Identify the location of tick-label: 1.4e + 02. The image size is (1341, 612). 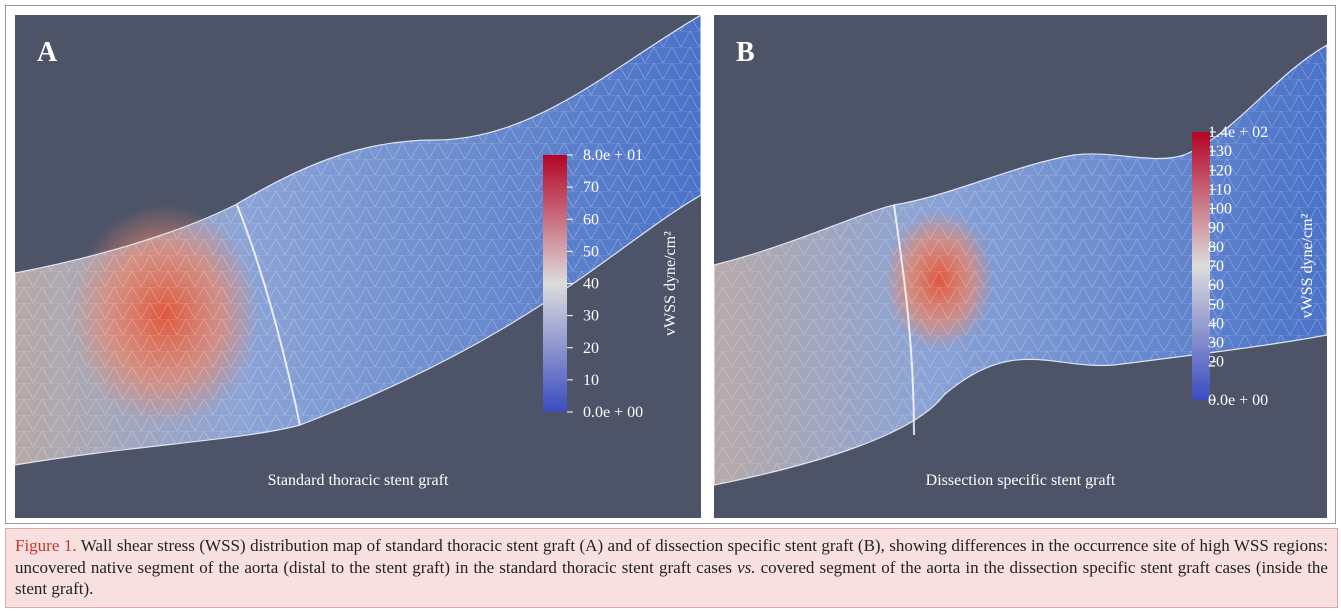
(1238, 132).